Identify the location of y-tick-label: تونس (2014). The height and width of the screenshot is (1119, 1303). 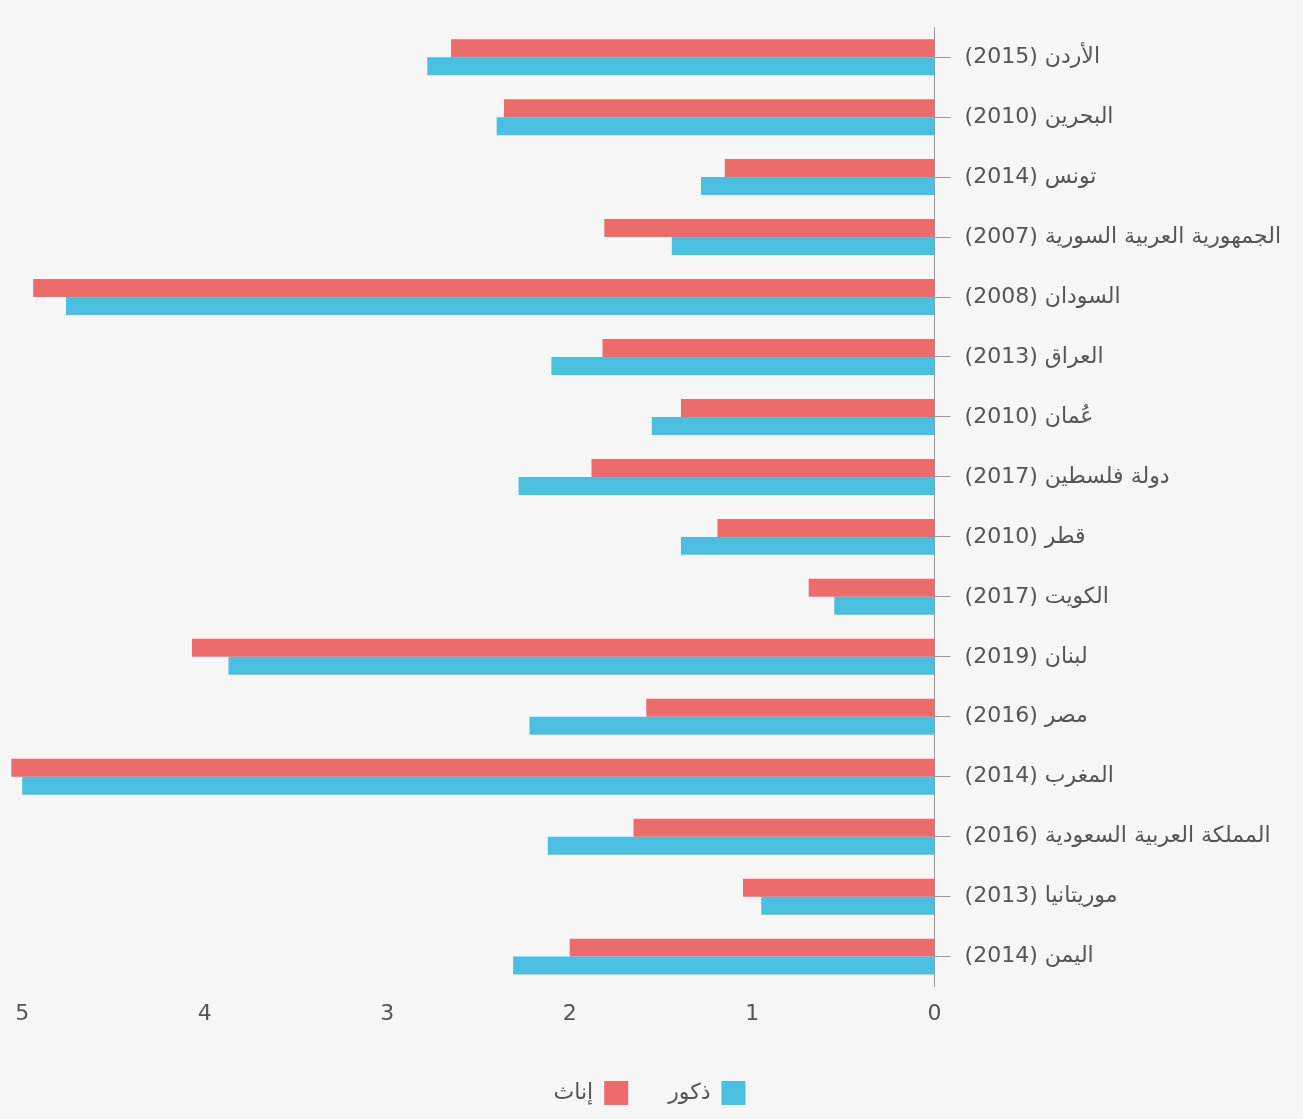
(1030, 175).